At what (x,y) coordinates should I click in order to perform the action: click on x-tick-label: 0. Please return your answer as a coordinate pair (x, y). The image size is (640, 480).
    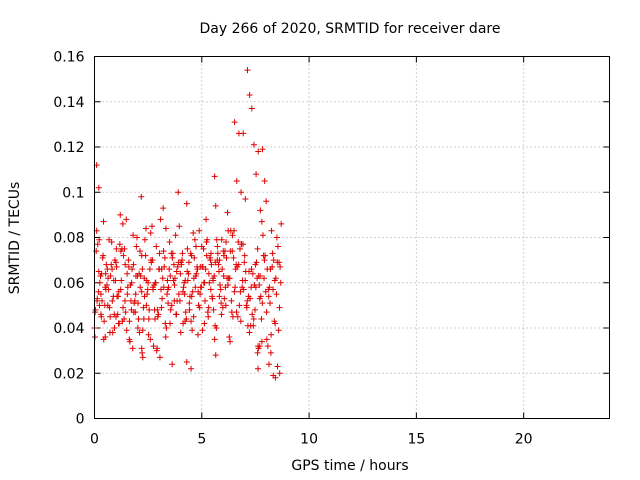
    Looking at the image, I should click on (94, 440).